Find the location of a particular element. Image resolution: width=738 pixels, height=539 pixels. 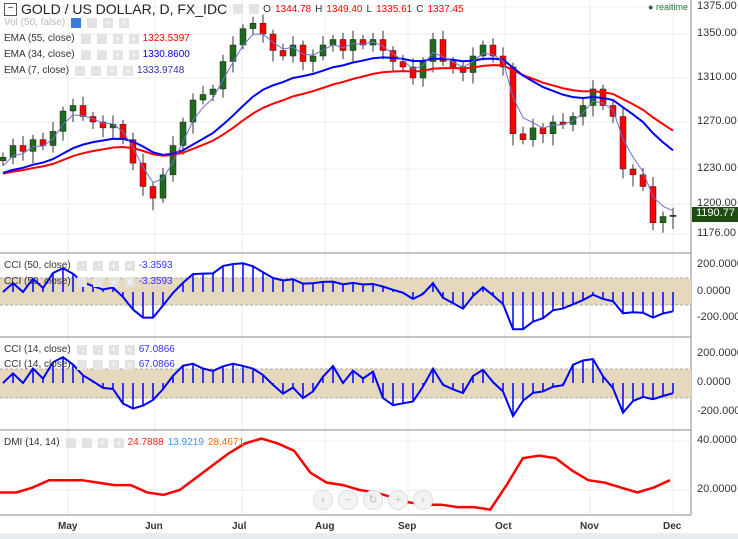

legend-dmi: DMI (14, 14) + × 24.7888 13.9219 28.4671 is located at coordinates (124, 442).